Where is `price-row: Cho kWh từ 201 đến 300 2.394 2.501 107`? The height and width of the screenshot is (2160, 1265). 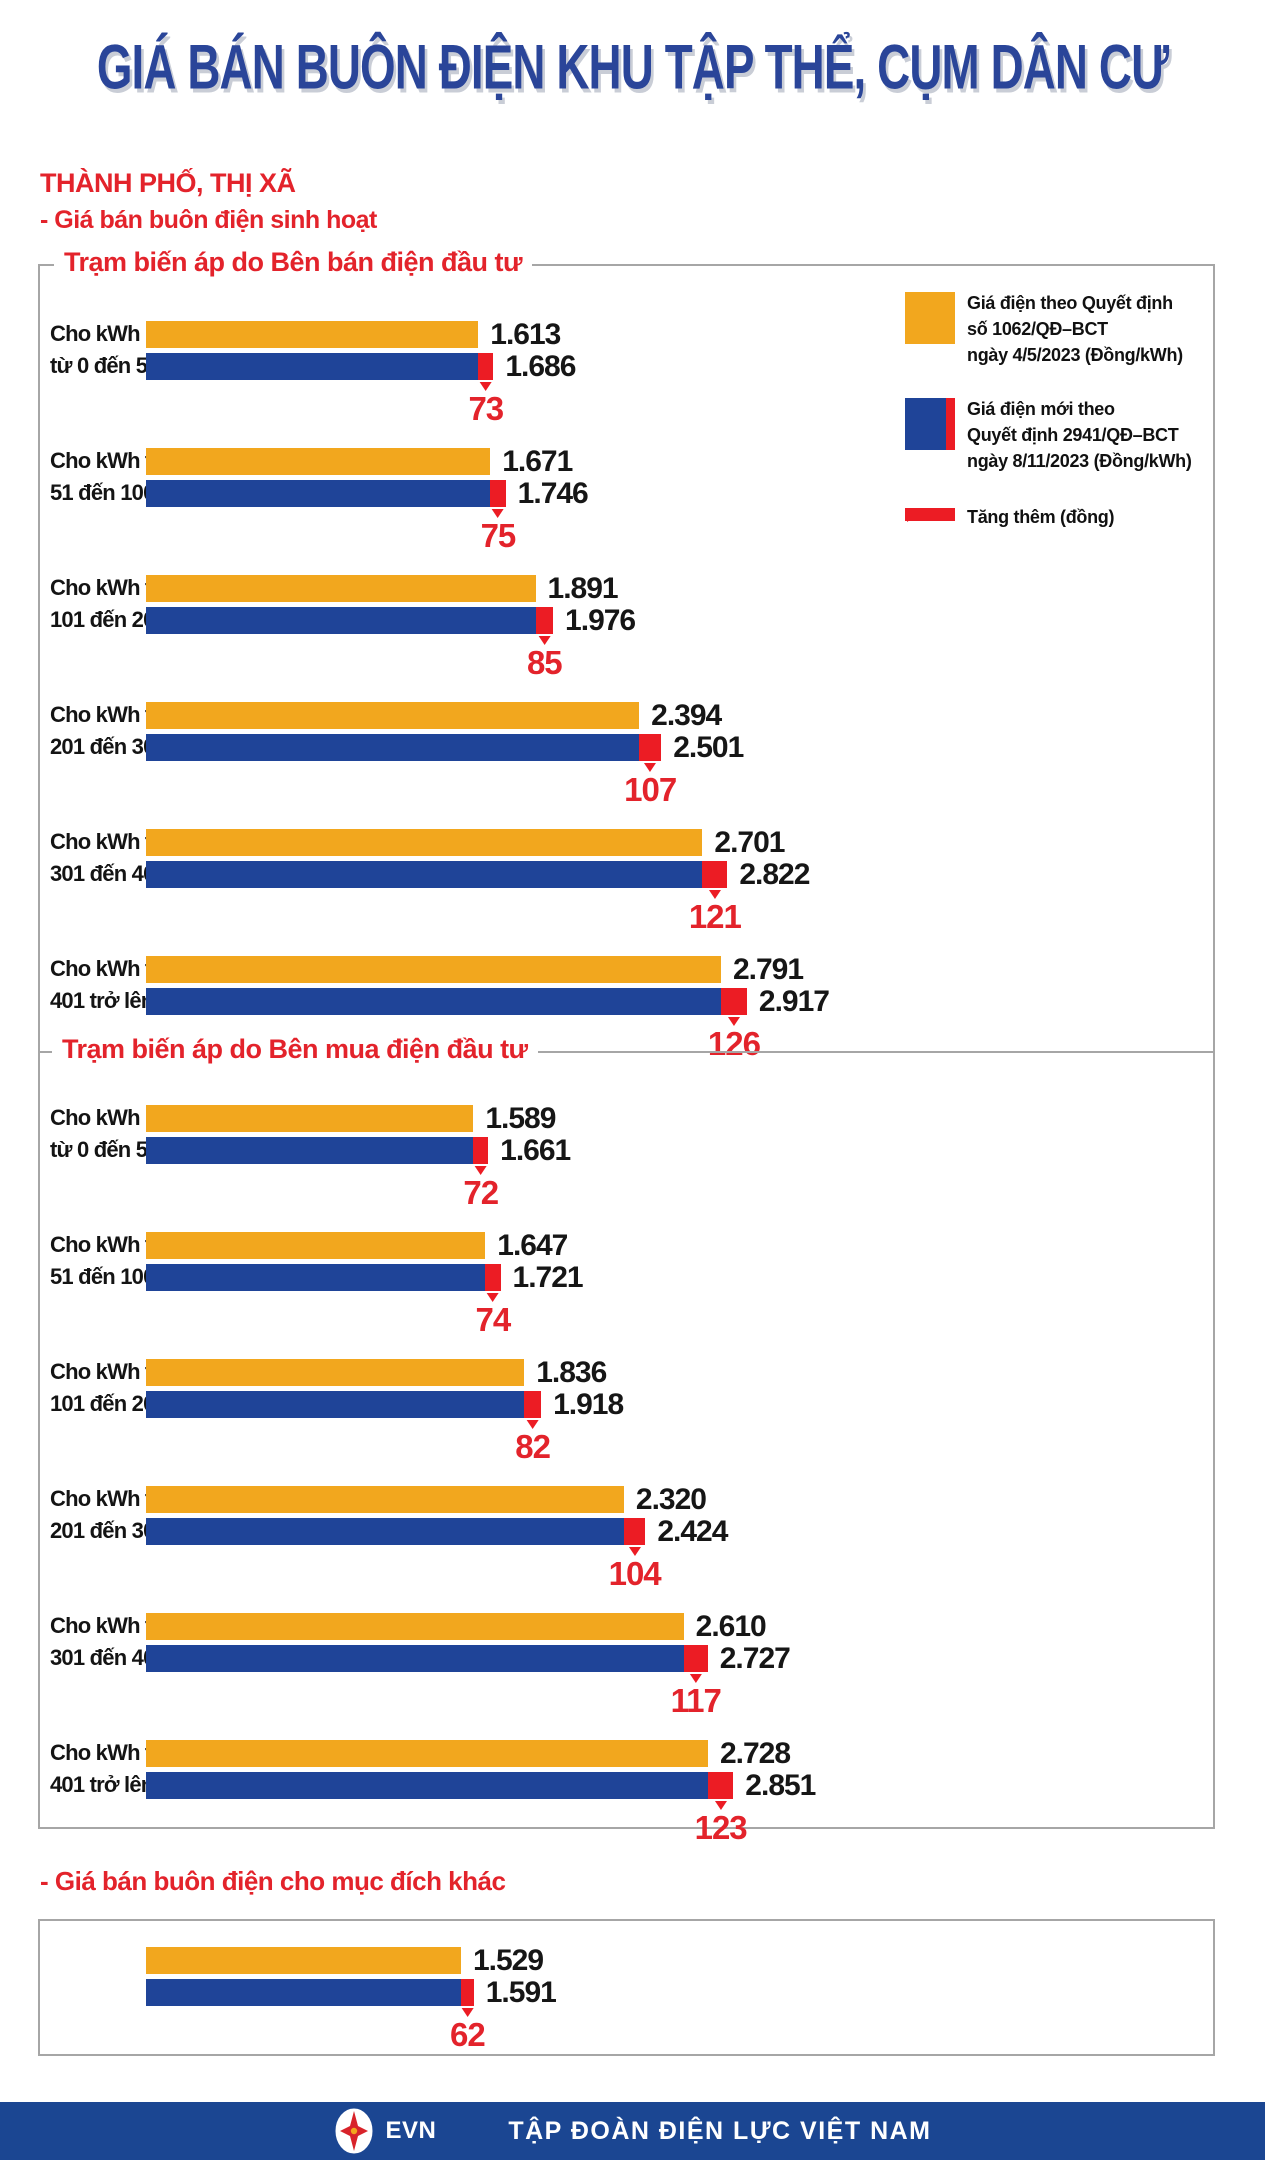
price-row: Cho kWh từ 201 đến 300 2.394 2.501 107 is located at coordinates (628, 759).